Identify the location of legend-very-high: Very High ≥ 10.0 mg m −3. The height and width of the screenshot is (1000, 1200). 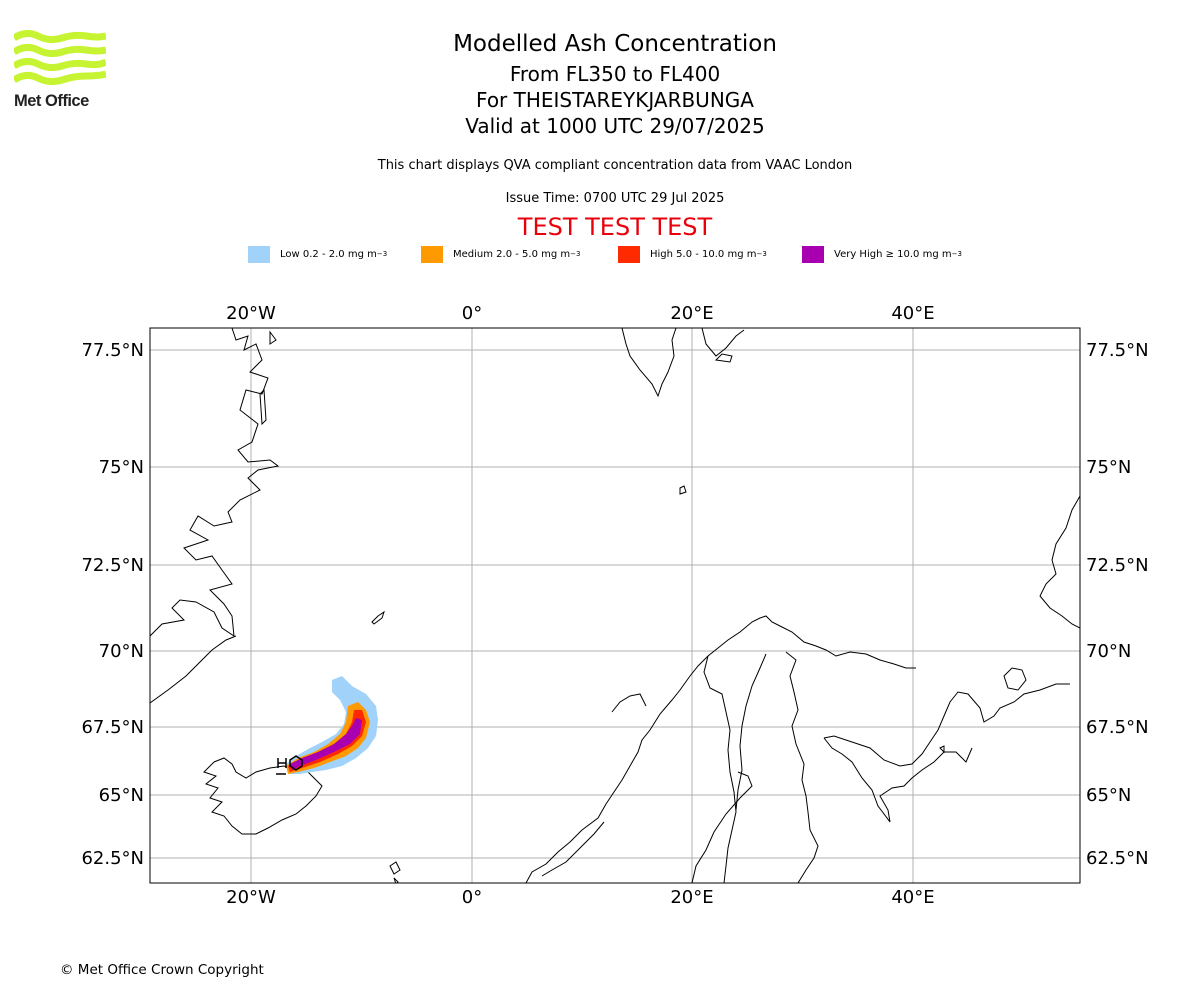
(882, 254).